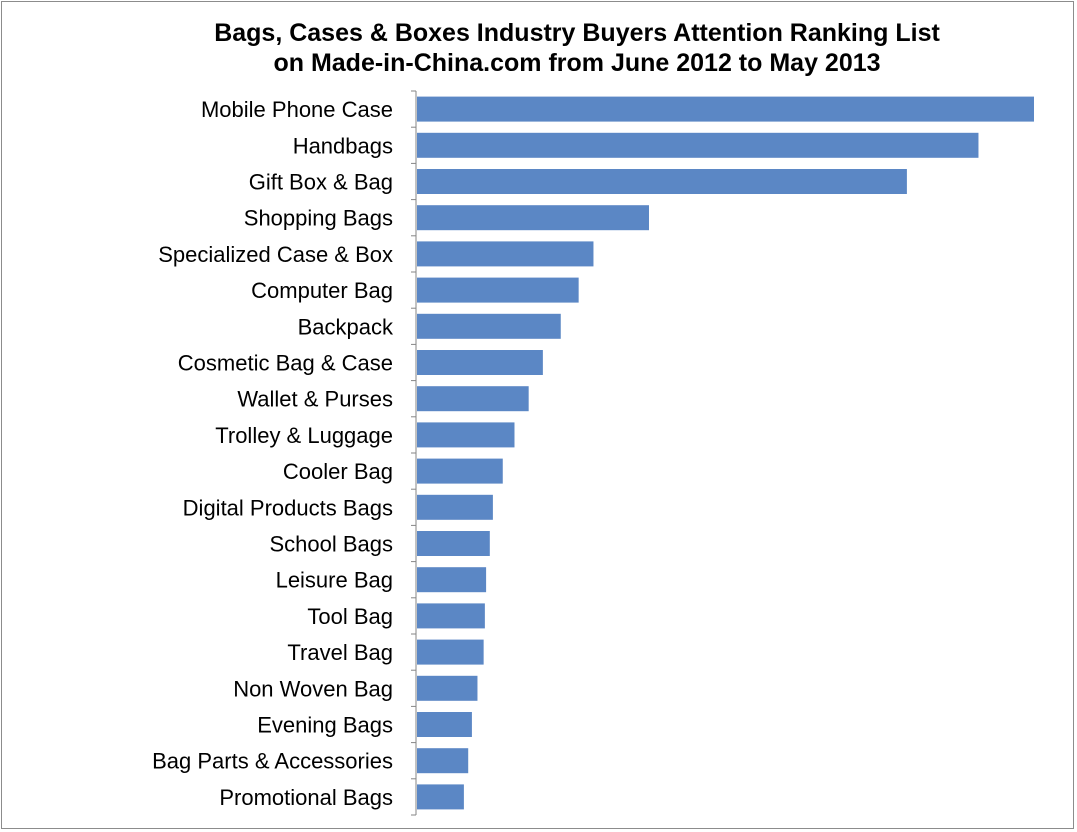  I want to click on category-label: Backpack, so click(346, 326).